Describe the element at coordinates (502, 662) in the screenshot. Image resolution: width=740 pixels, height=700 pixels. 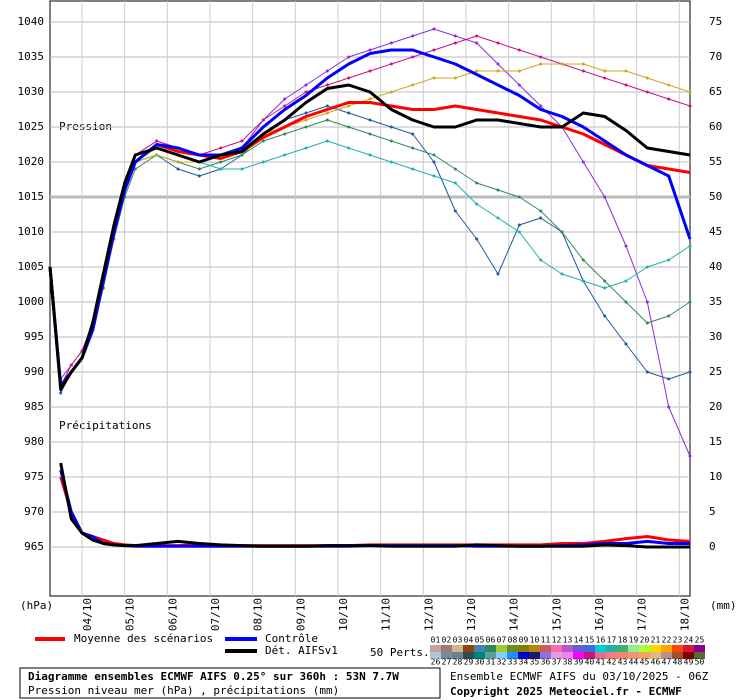
I see `member-label: 32` at that location.